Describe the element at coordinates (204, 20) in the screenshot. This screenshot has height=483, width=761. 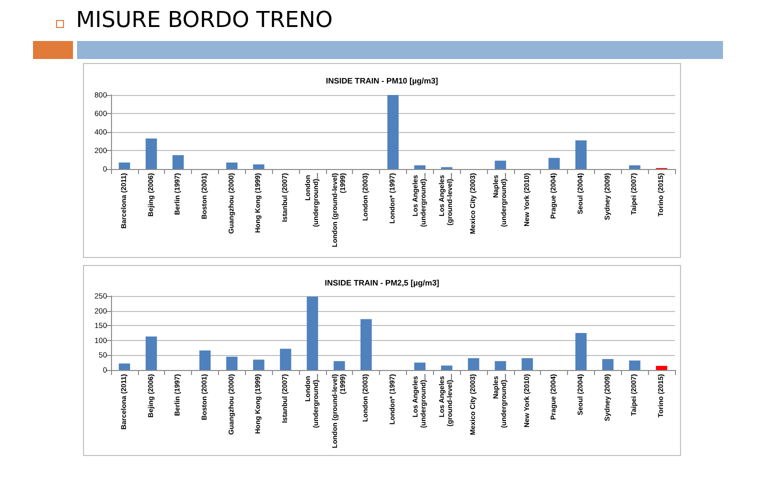
I see `text: MISURE BORDO TRENO` at that location.